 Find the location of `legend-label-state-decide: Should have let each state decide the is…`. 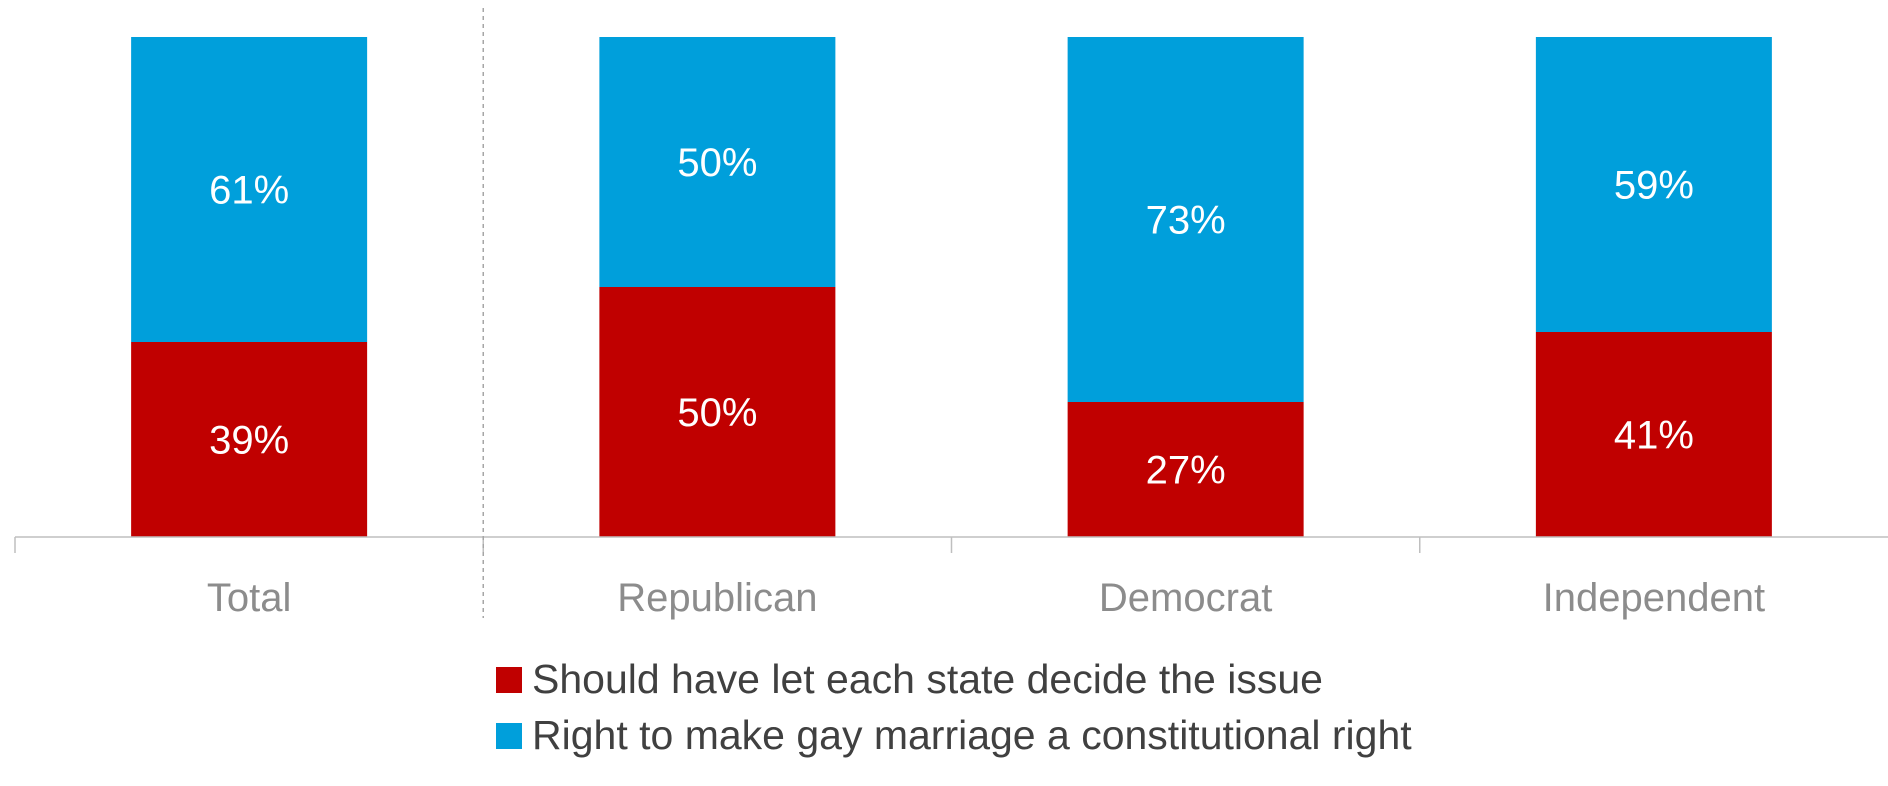

legend-label-state-decide: Should have let each state decide the is… is located at coordinates (927, 679).